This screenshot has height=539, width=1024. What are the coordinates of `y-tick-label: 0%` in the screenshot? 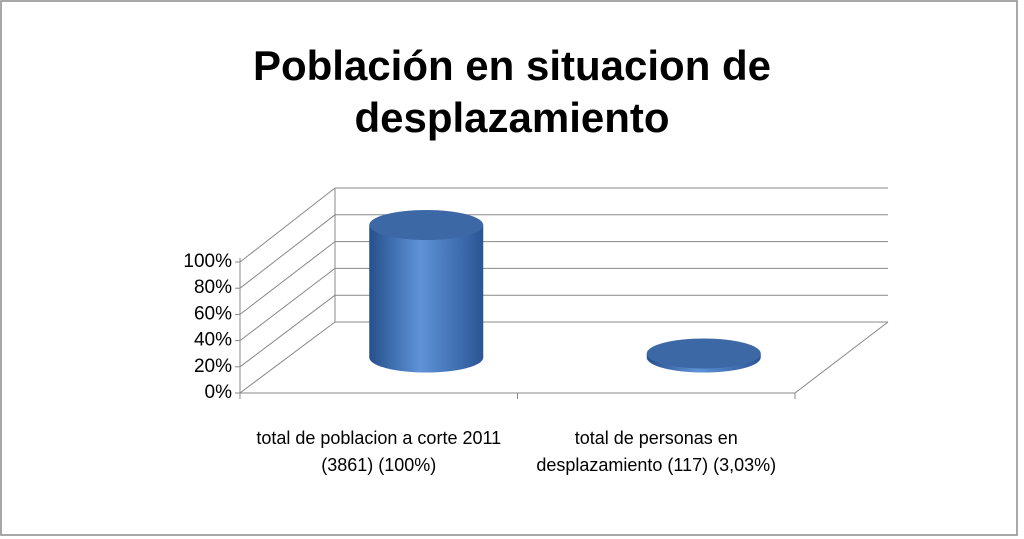 It's located at (219, 392).